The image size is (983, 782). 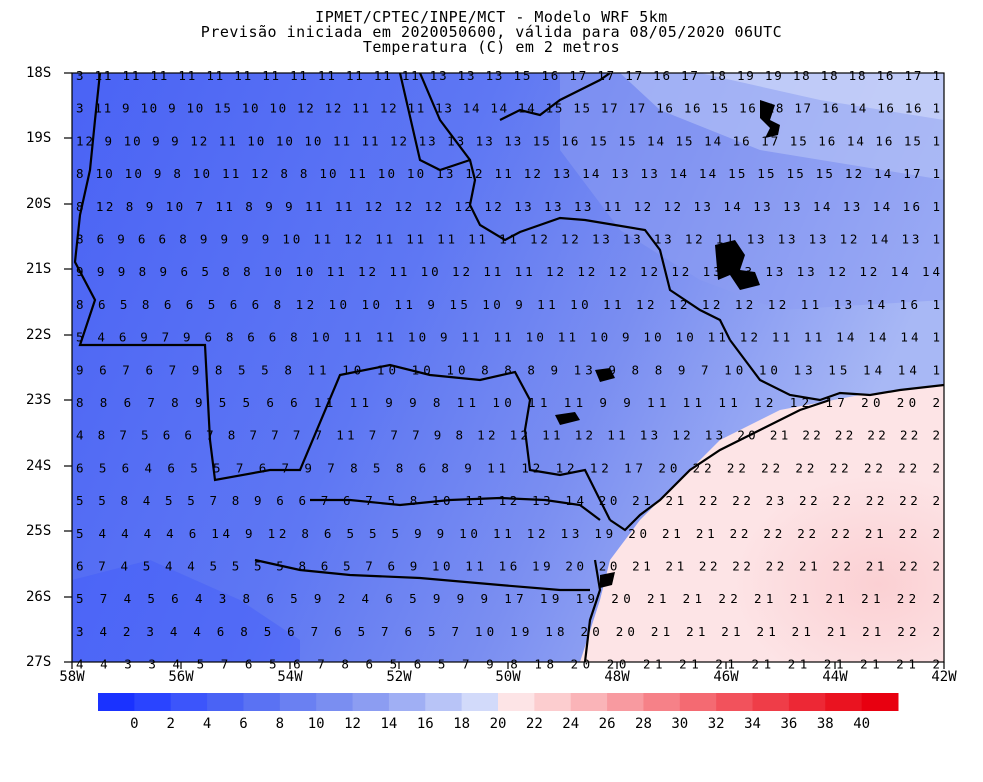 I want to click on lon-label: 58W, so click(x=72, y=677).